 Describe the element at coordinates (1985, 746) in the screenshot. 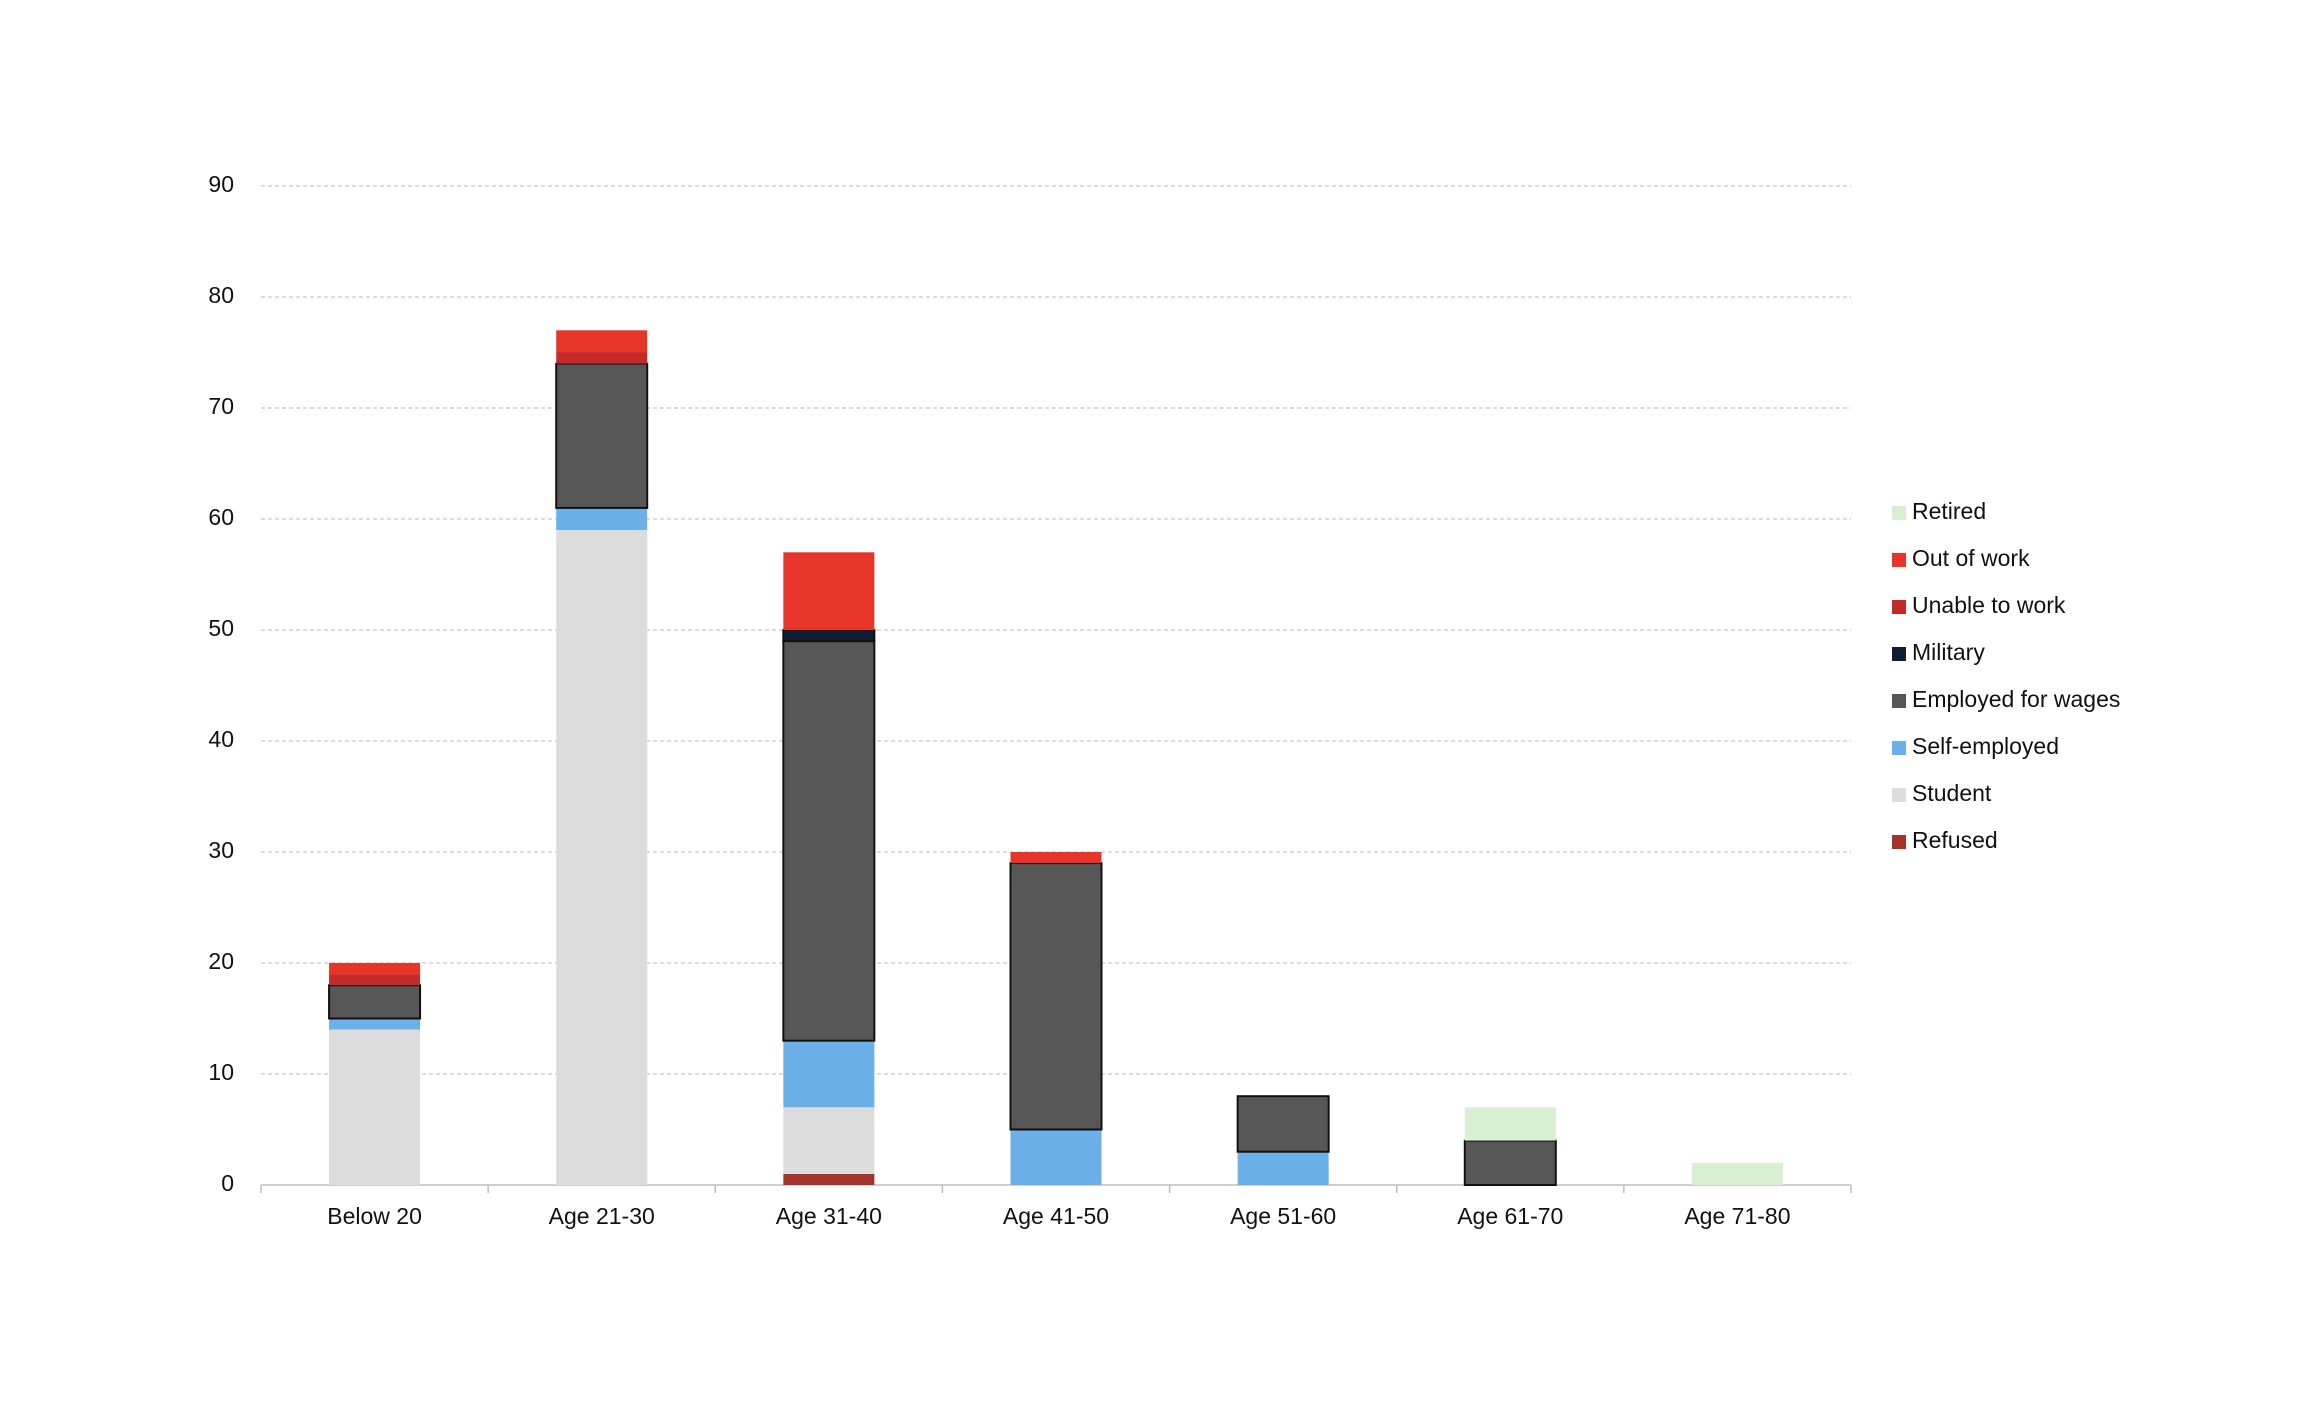

I see `legend-label: Self-employed` at that location.